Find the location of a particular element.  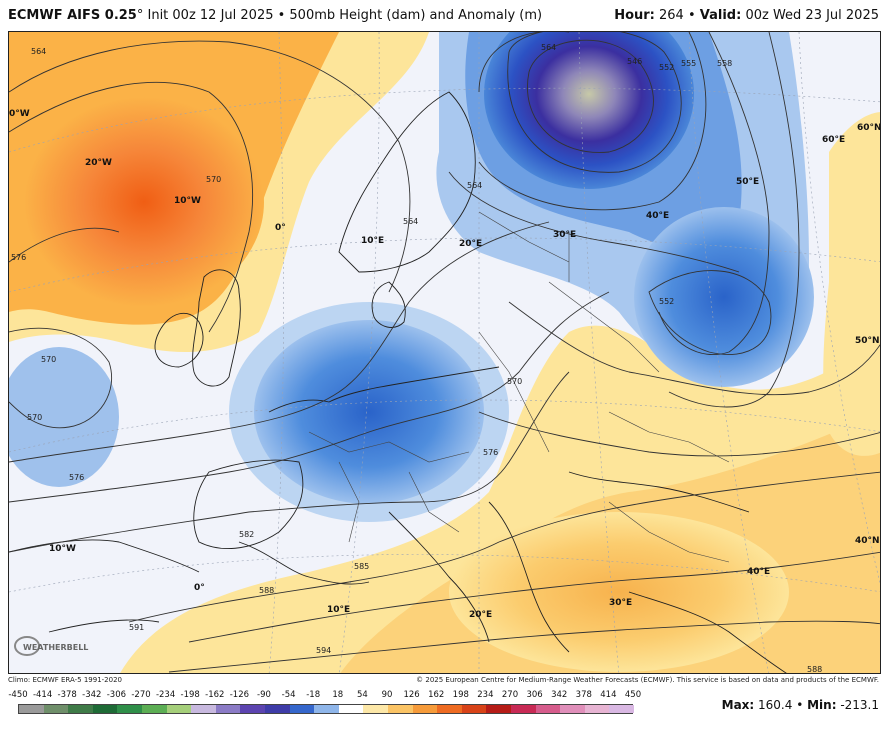

colorbar-tick-label: -306 is located at coordinates (116, 695).